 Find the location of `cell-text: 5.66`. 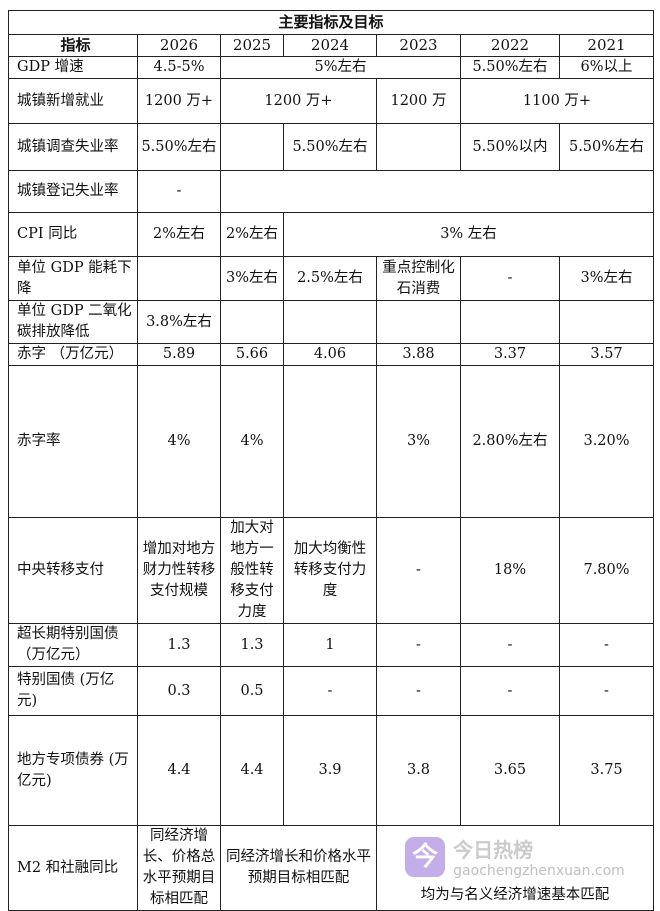

cell-text: 5.66 is located at coordinates (252, 354).